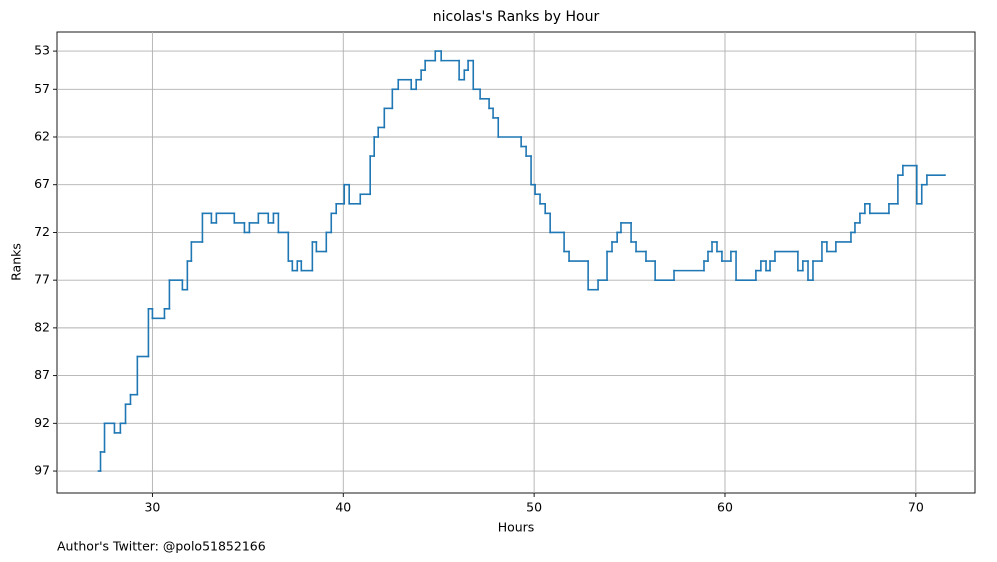 This screenshot has width=997, height=562. What do you see at coordinates (161, 546) in the screenshot?
I see `footer-note: Author's Twitter: @polo51852166` at bounding box center [161, 546].